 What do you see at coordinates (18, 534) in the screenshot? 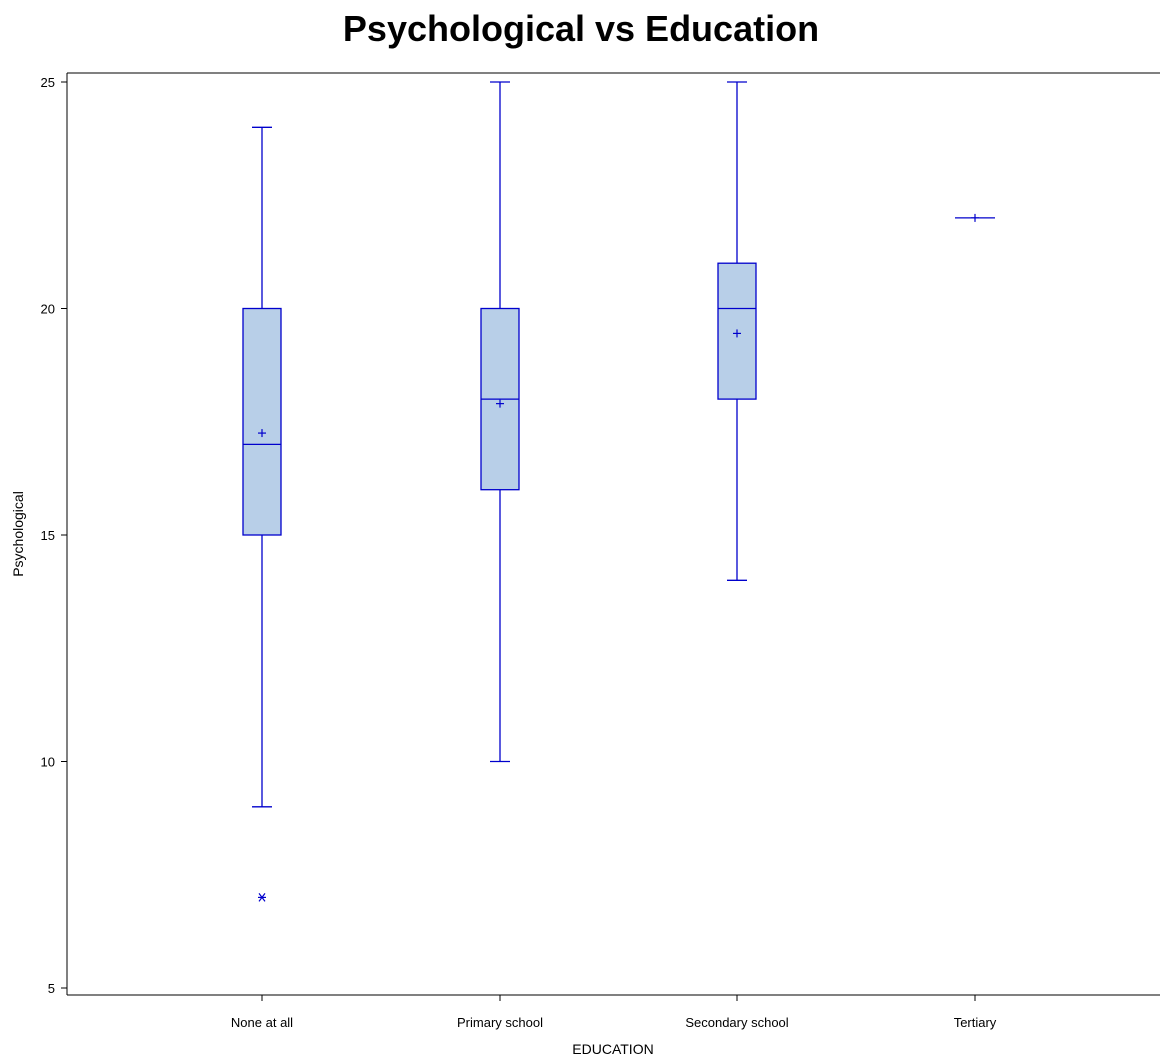
I see `y-axis-title: Psychological` at bounding box center [18, 534].